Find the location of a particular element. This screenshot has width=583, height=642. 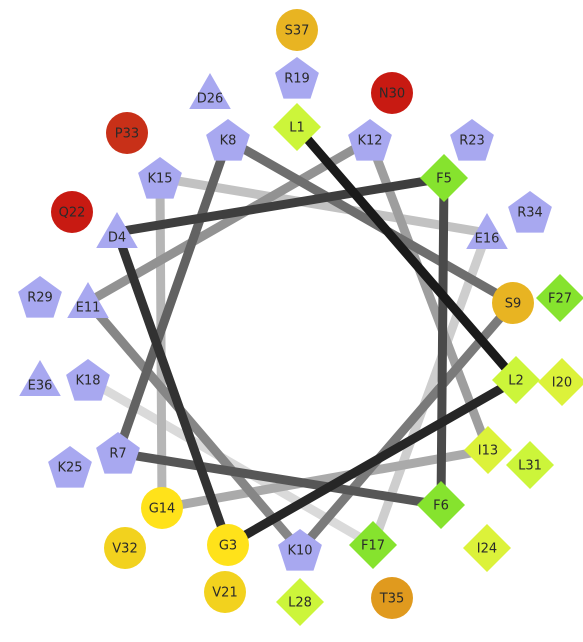

residue-t35: T35 is located at coordinates (392, 598).